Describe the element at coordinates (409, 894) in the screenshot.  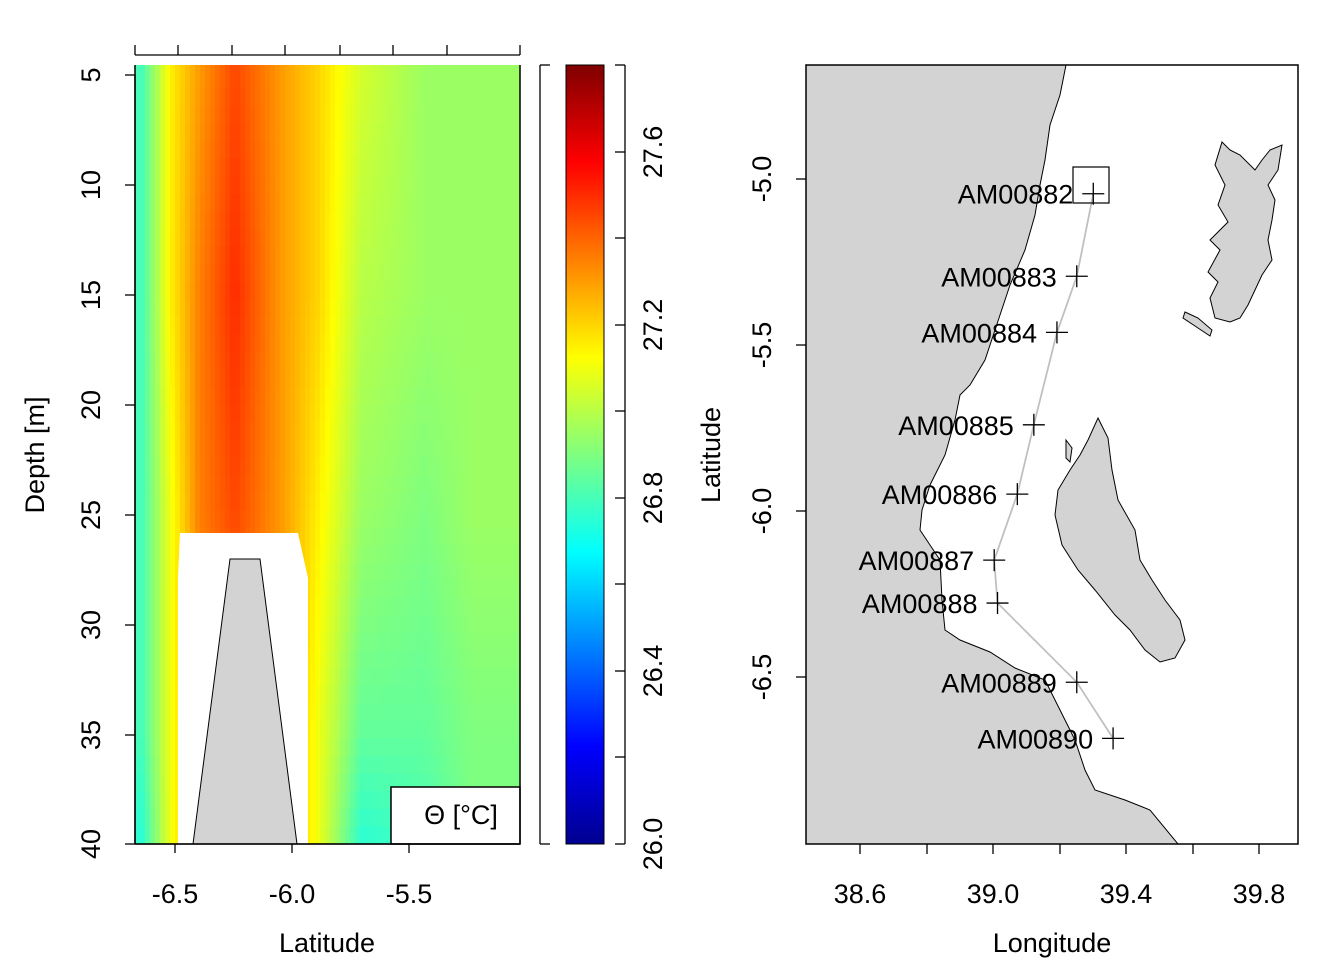
I see `x-tick-label: -5.5` at that location.